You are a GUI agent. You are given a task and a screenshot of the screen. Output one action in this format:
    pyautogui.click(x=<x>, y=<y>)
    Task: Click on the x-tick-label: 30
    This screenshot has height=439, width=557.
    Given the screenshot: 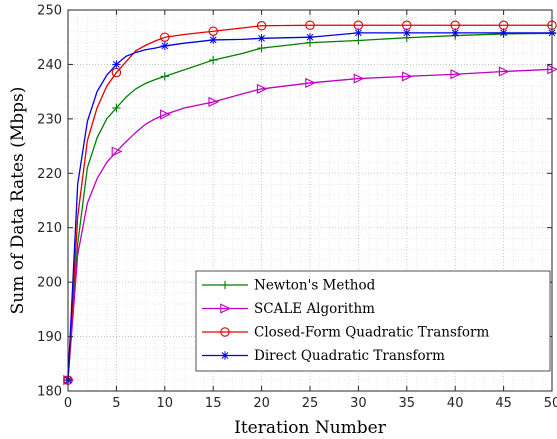 What is the action you would take?
    pyautogui.click(x=358, y=403)
    